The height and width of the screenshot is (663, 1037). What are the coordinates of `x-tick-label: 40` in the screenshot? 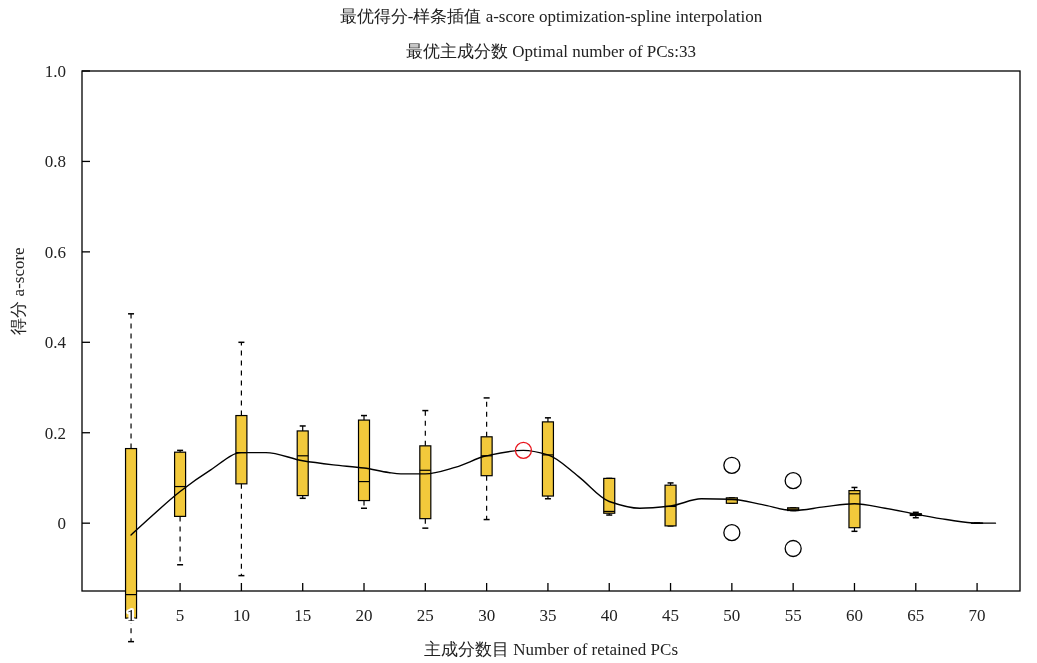 It's located at (609, 615).